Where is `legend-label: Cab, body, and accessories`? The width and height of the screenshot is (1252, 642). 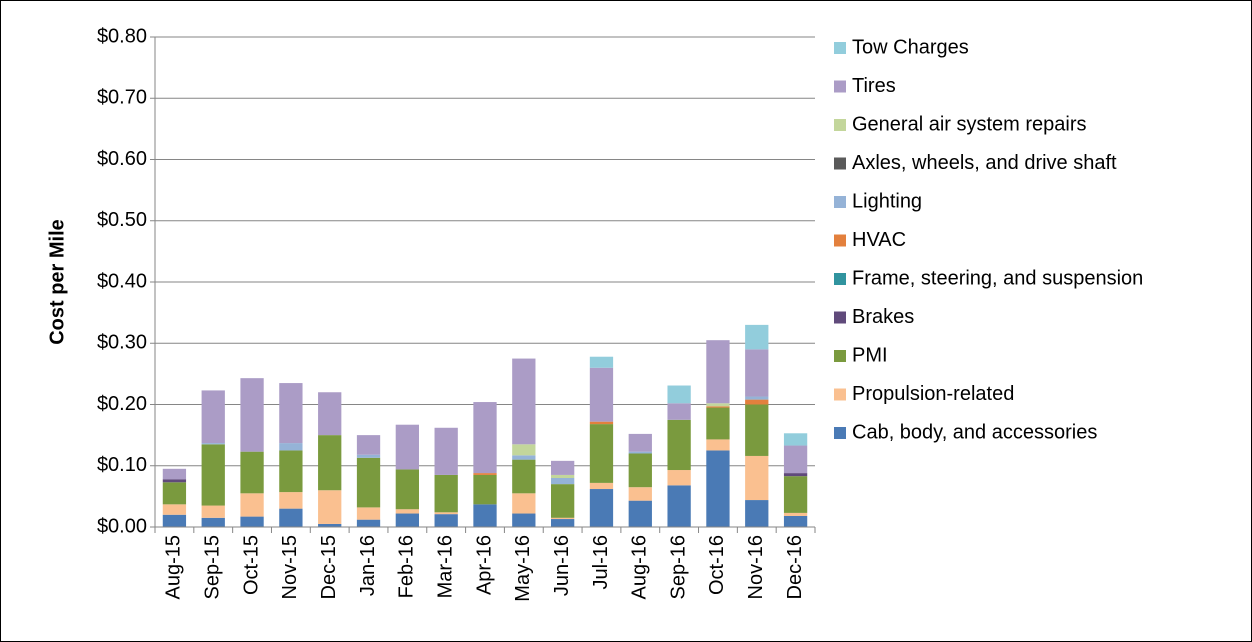 legend-label: Cab, body, and accessories is located at coordinates (974, 432).